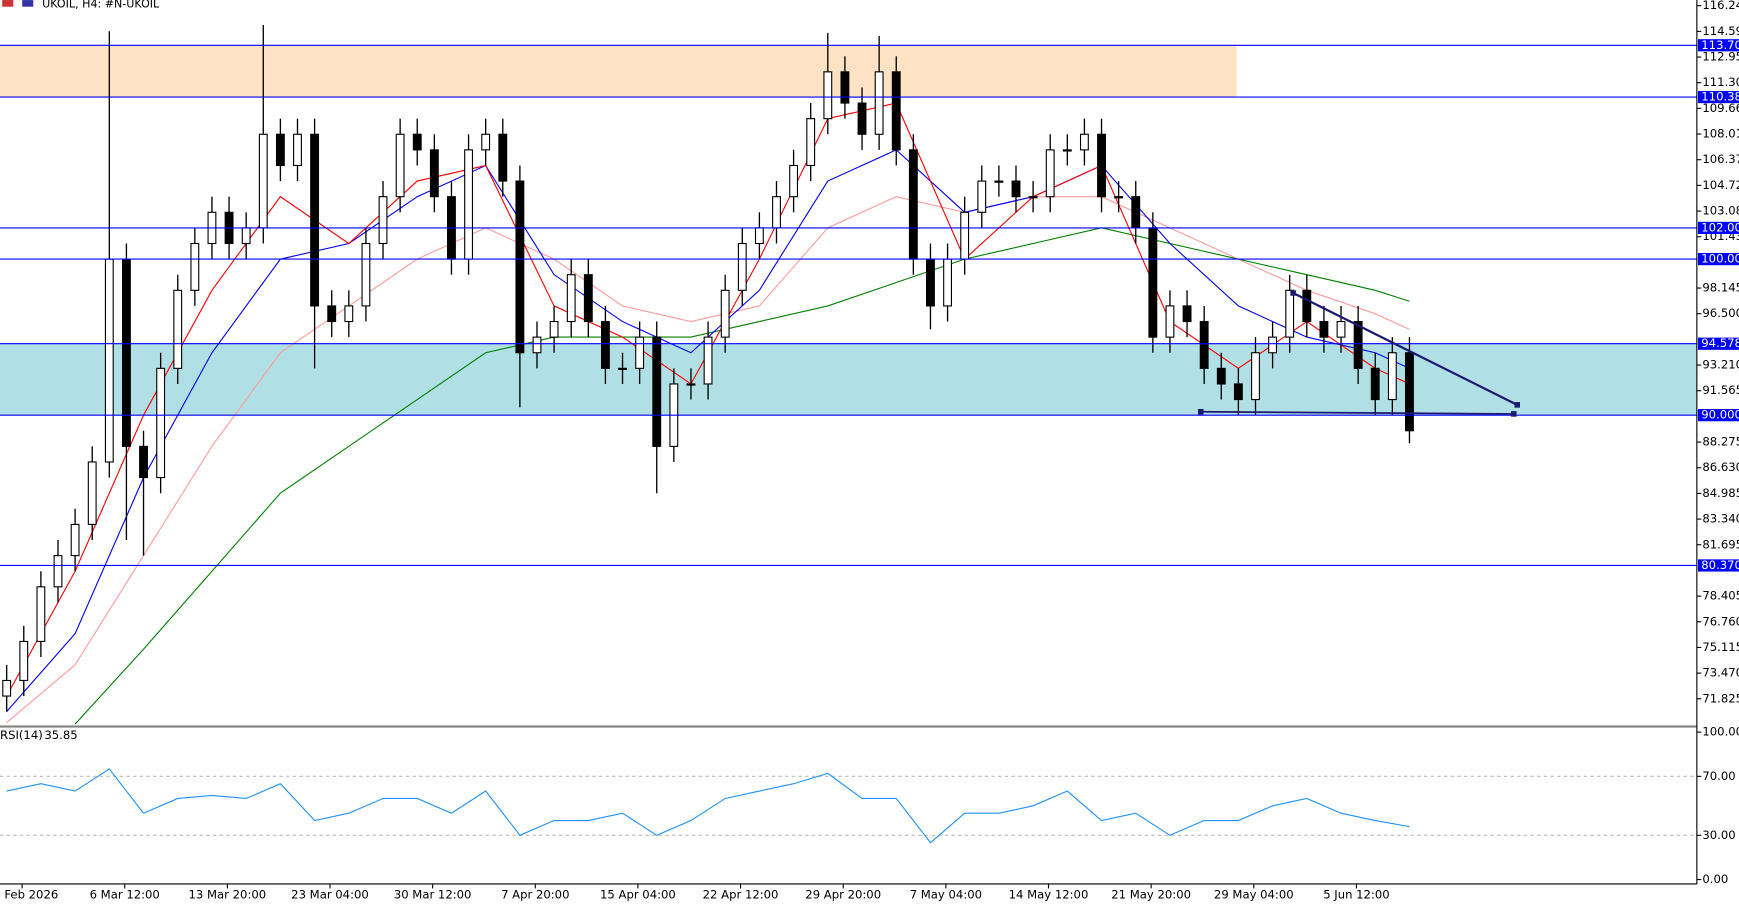 The width and height of the screenshot is (1739, 904). I want to click on level-label: 80.370, so click(1720, 565).